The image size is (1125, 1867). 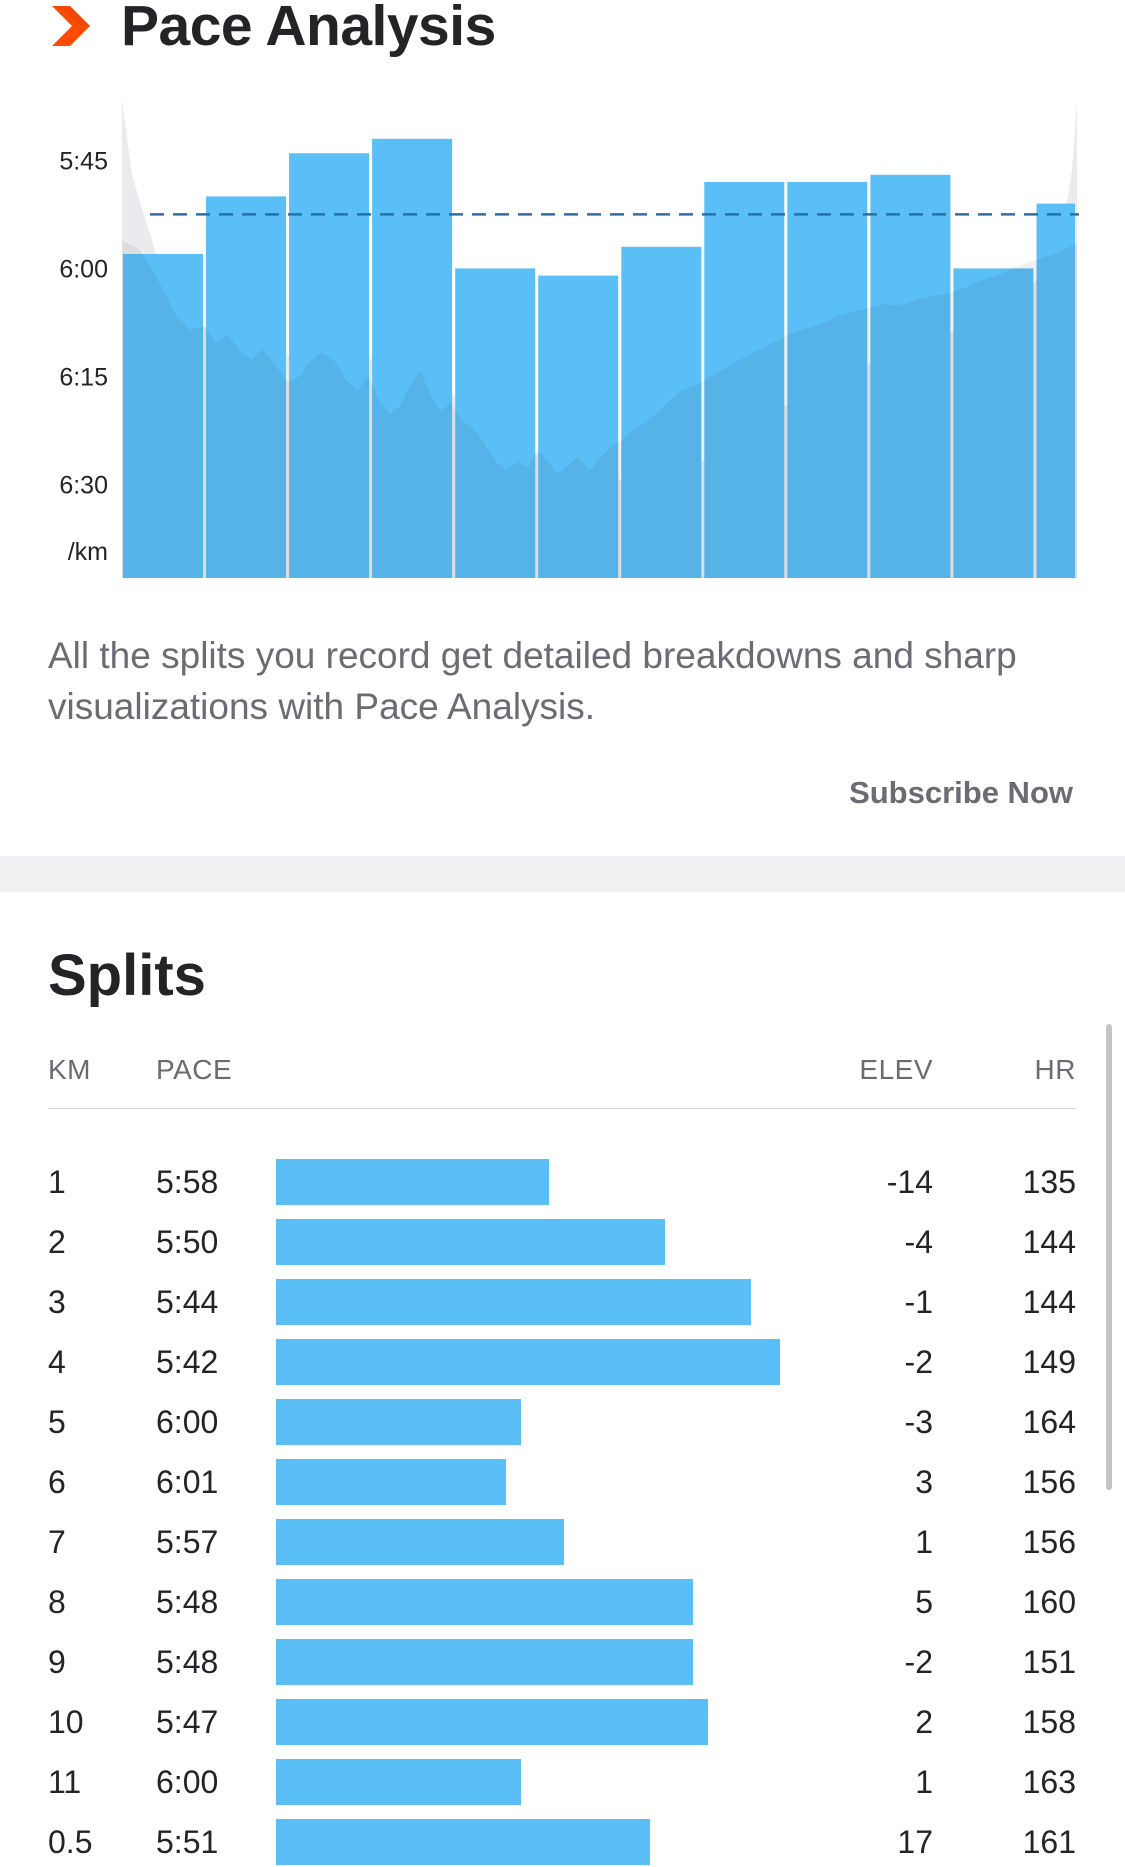 I want to click on split-pace: 5:51, so click(x=187, y=1842).